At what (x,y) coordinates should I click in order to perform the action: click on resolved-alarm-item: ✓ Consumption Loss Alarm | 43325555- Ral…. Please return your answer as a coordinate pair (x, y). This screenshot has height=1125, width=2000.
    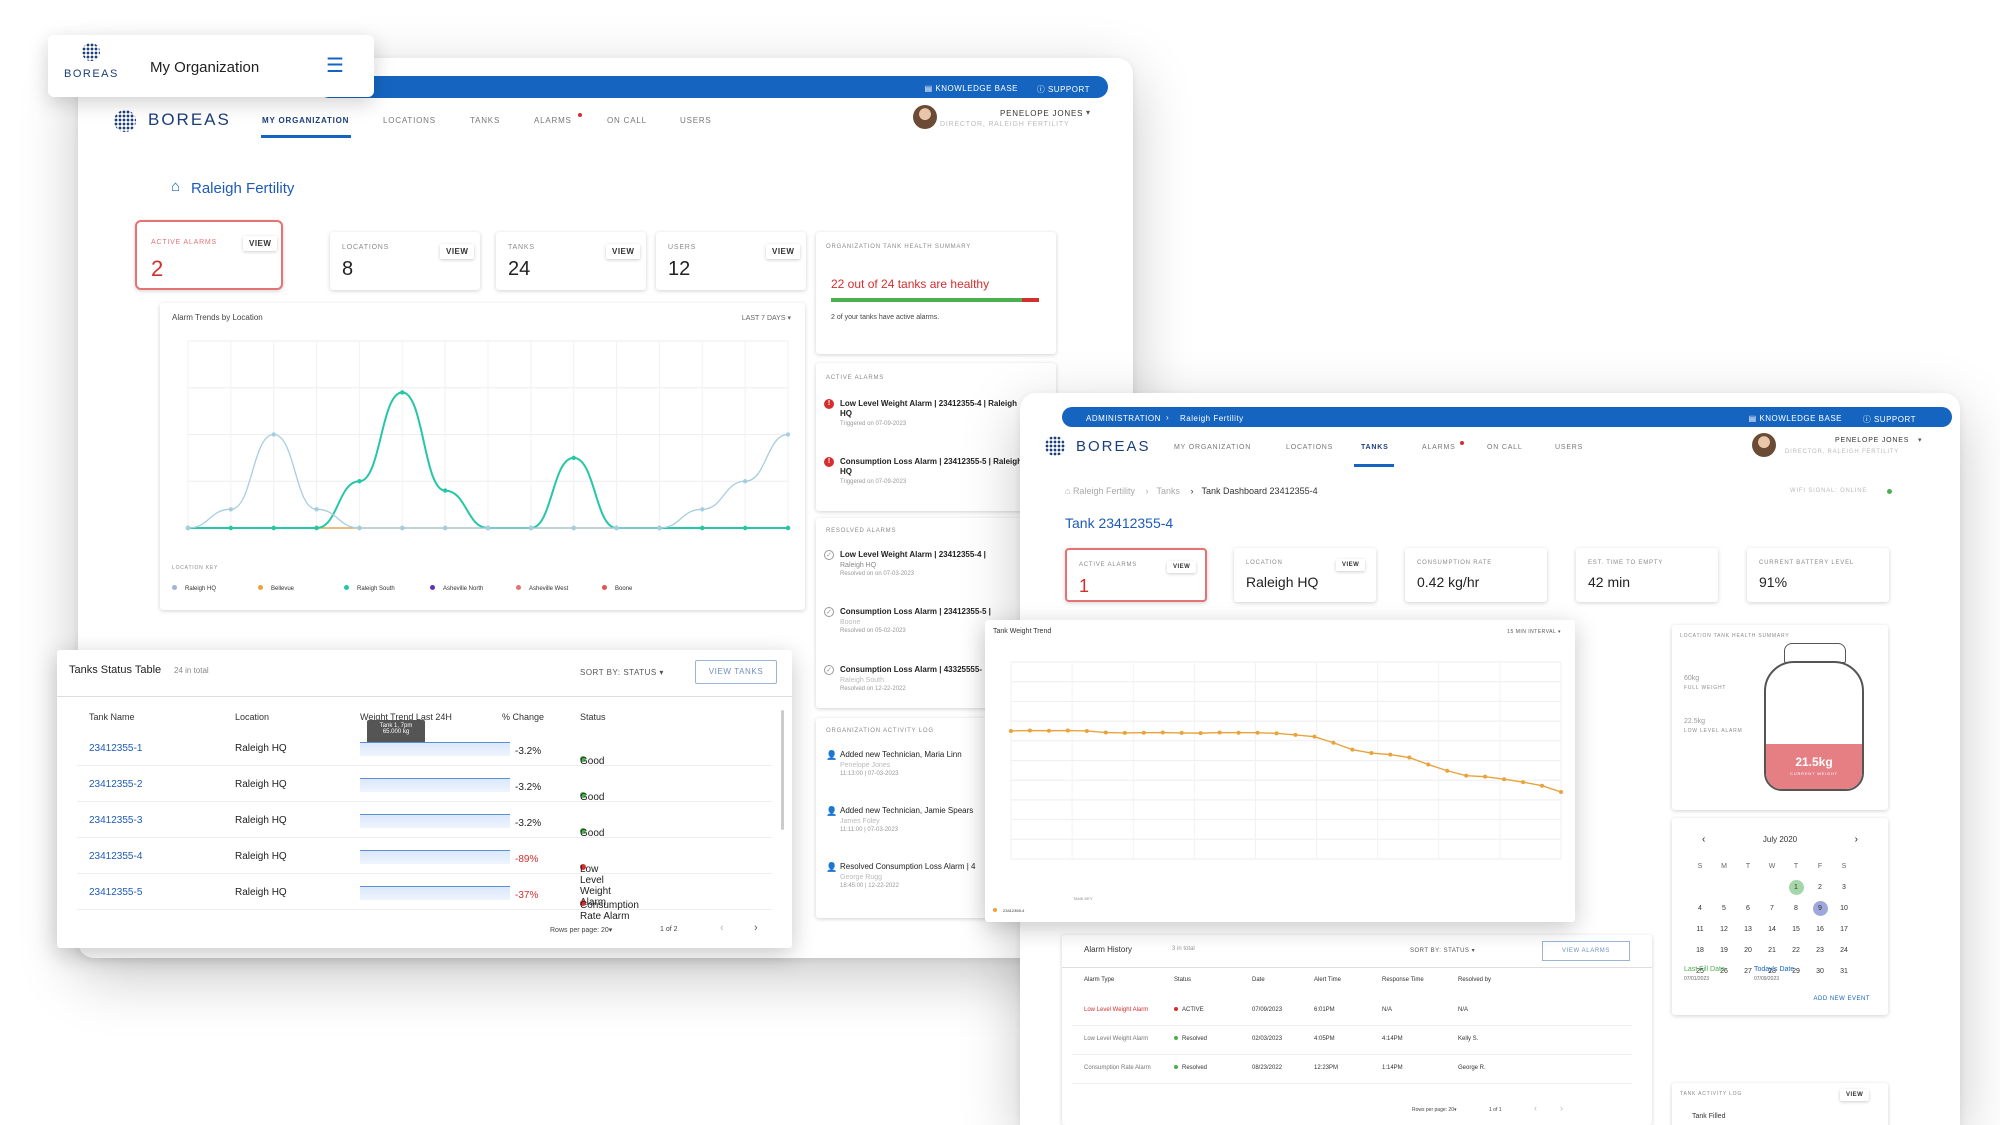
    Looking at the image, I should click on (925, 678).